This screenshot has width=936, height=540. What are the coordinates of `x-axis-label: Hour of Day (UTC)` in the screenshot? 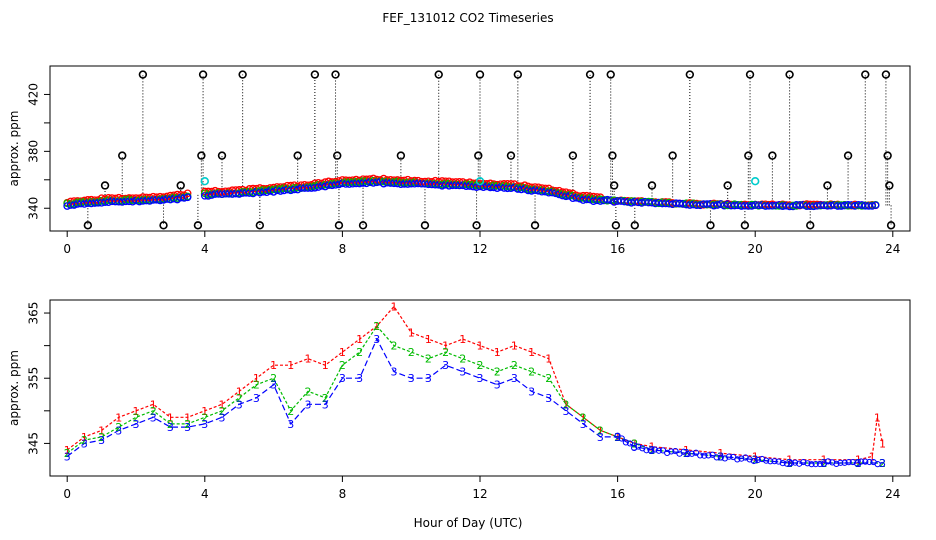 It's located at (468, 523).